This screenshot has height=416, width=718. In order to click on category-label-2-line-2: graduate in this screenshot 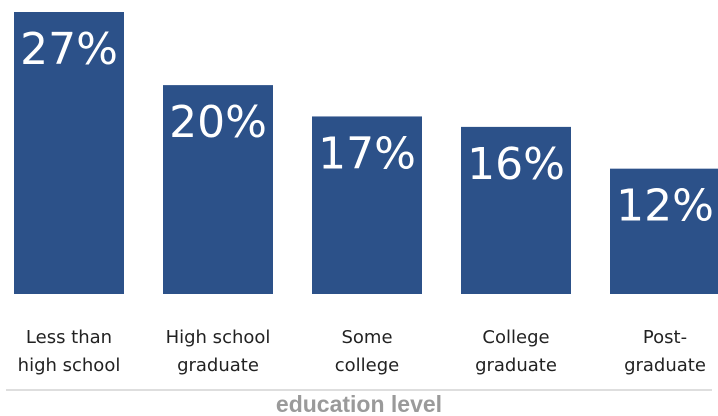, I will do `click(218, 365)`.